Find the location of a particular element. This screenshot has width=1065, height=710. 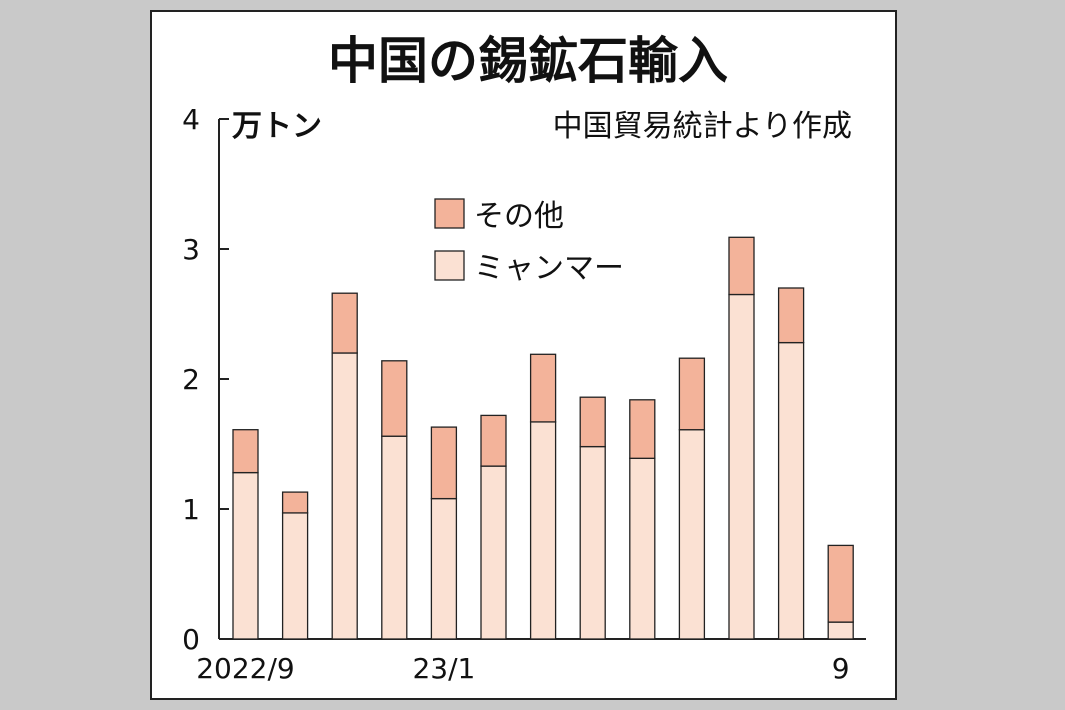

chart-title: 中国の錫鉱石輸入 is located at coordinates (528, 61).